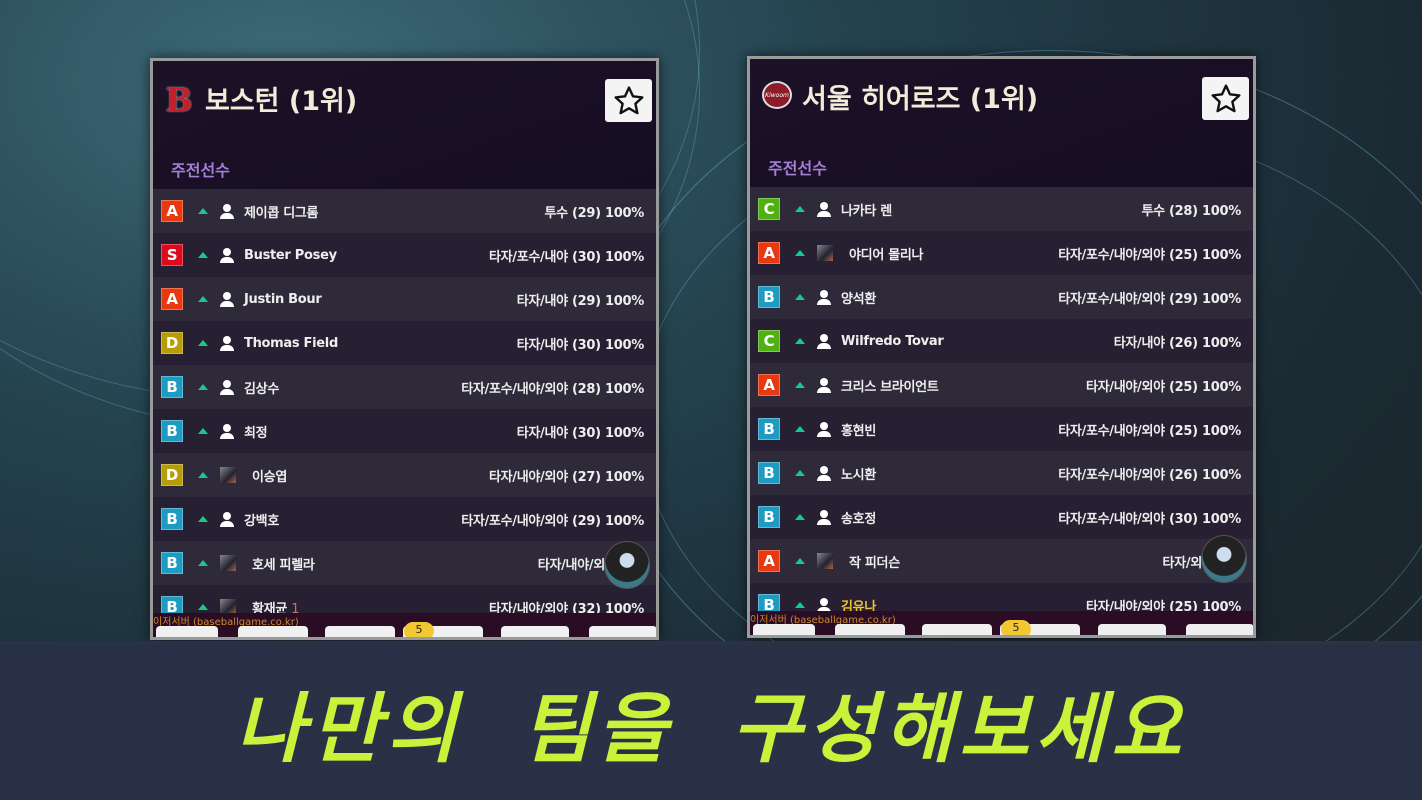 This screenshot has height=800, width=1422. Describe the element at coordinates (172, 475) in the screenshot. I see `grade-badge: D` at that location.